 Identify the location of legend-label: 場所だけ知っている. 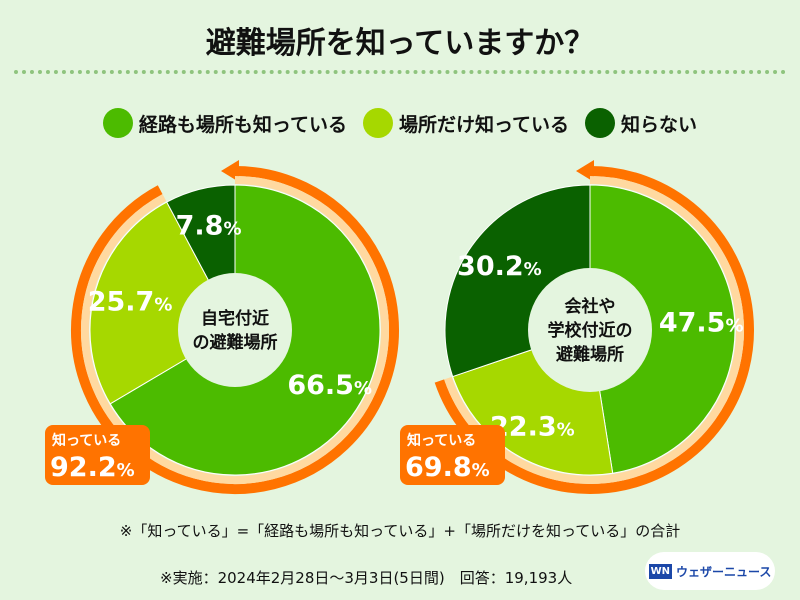
(484, 124).